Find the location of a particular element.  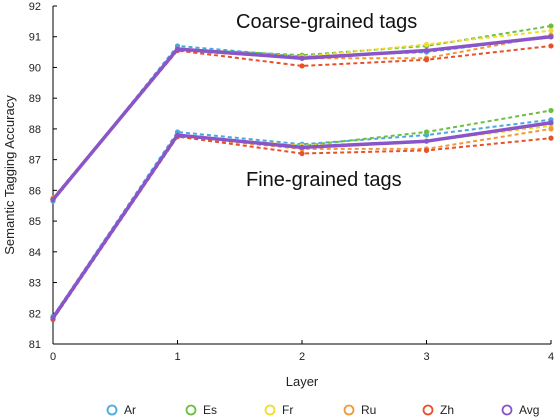

x-tick-label: 2 is located at coordinates (302, 357).